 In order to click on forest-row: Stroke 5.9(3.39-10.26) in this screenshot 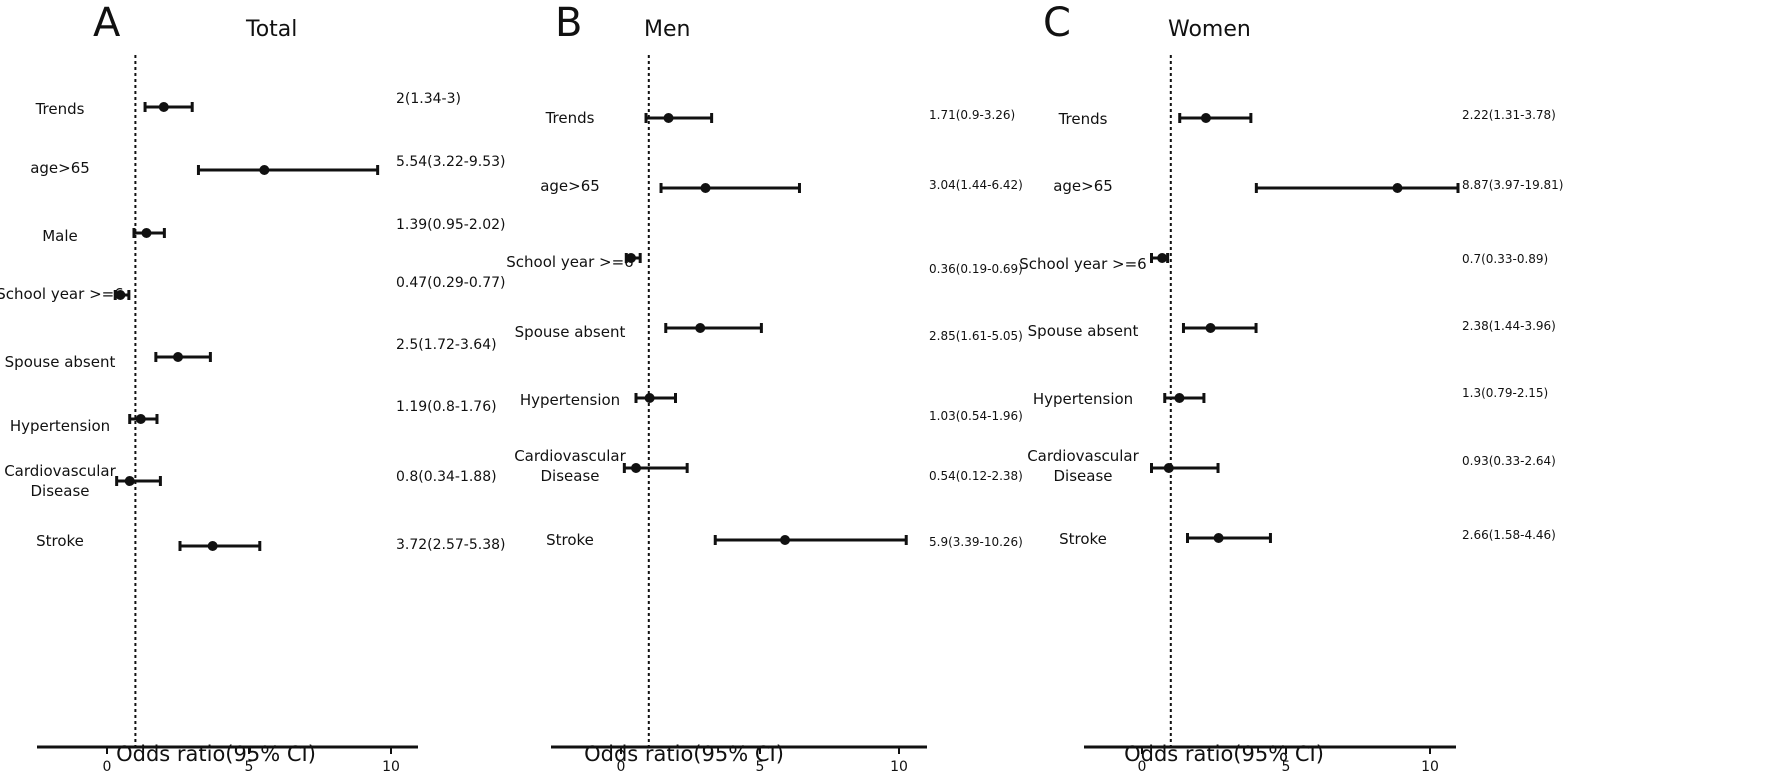, I will do `click(784, 540)`.